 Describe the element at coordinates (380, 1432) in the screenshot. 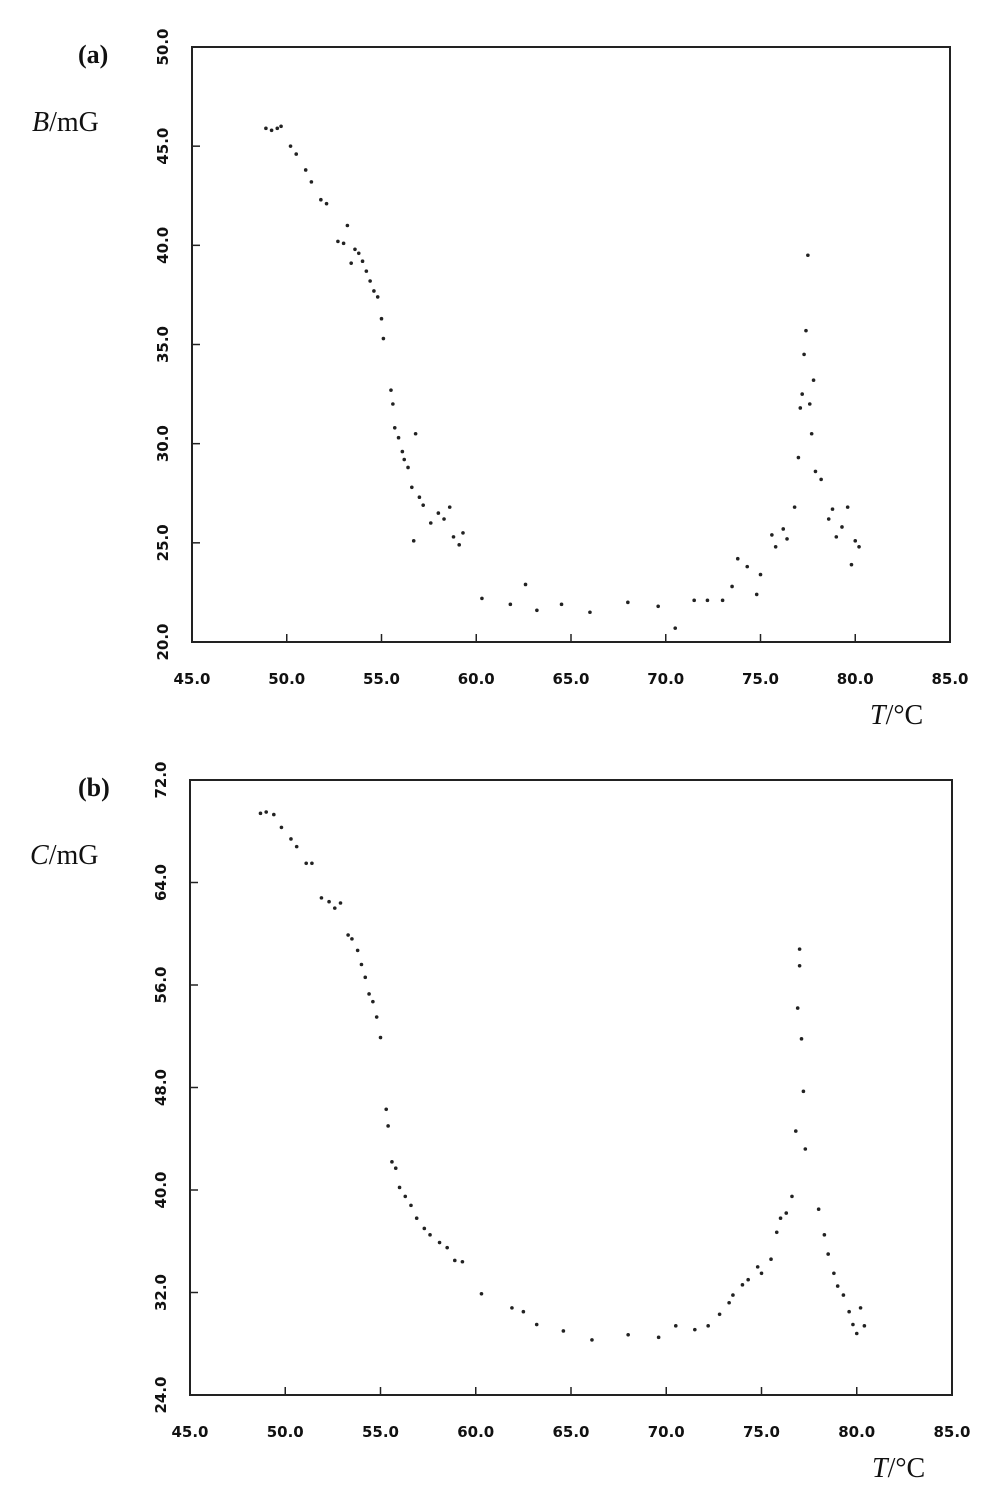

I see `x-tick-label: 55.0` at that location.